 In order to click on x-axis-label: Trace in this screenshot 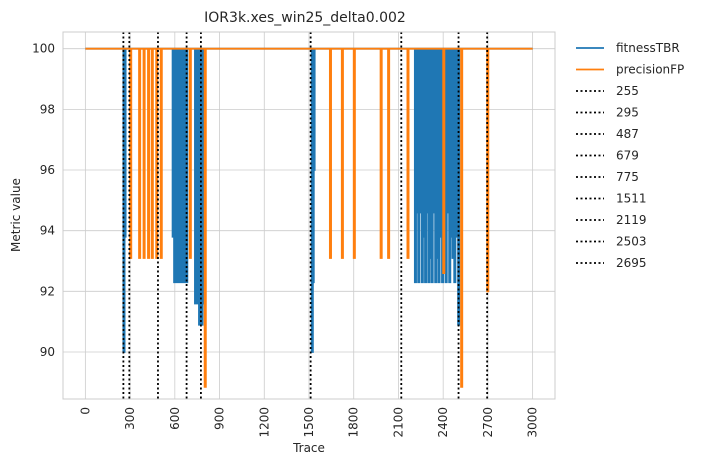, I will do `click(308, 448)`.